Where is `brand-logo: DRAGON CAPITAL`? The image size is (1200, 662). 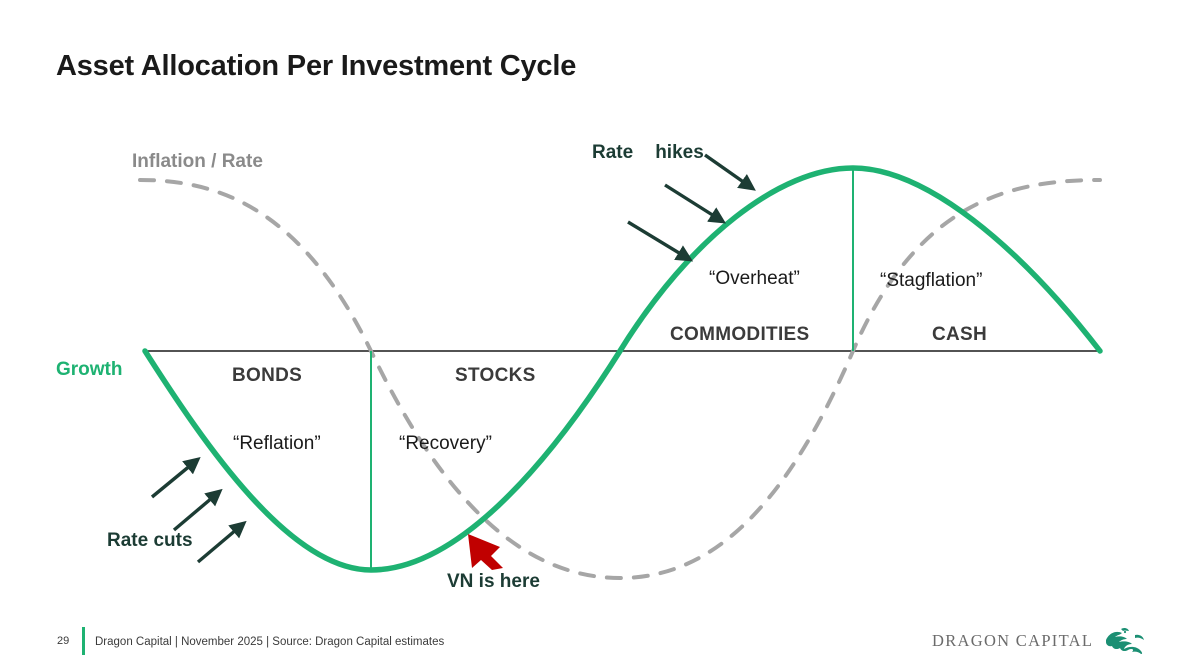
brand-logo: DRAGON CAPITAL is located at coordinates (1039, 641).